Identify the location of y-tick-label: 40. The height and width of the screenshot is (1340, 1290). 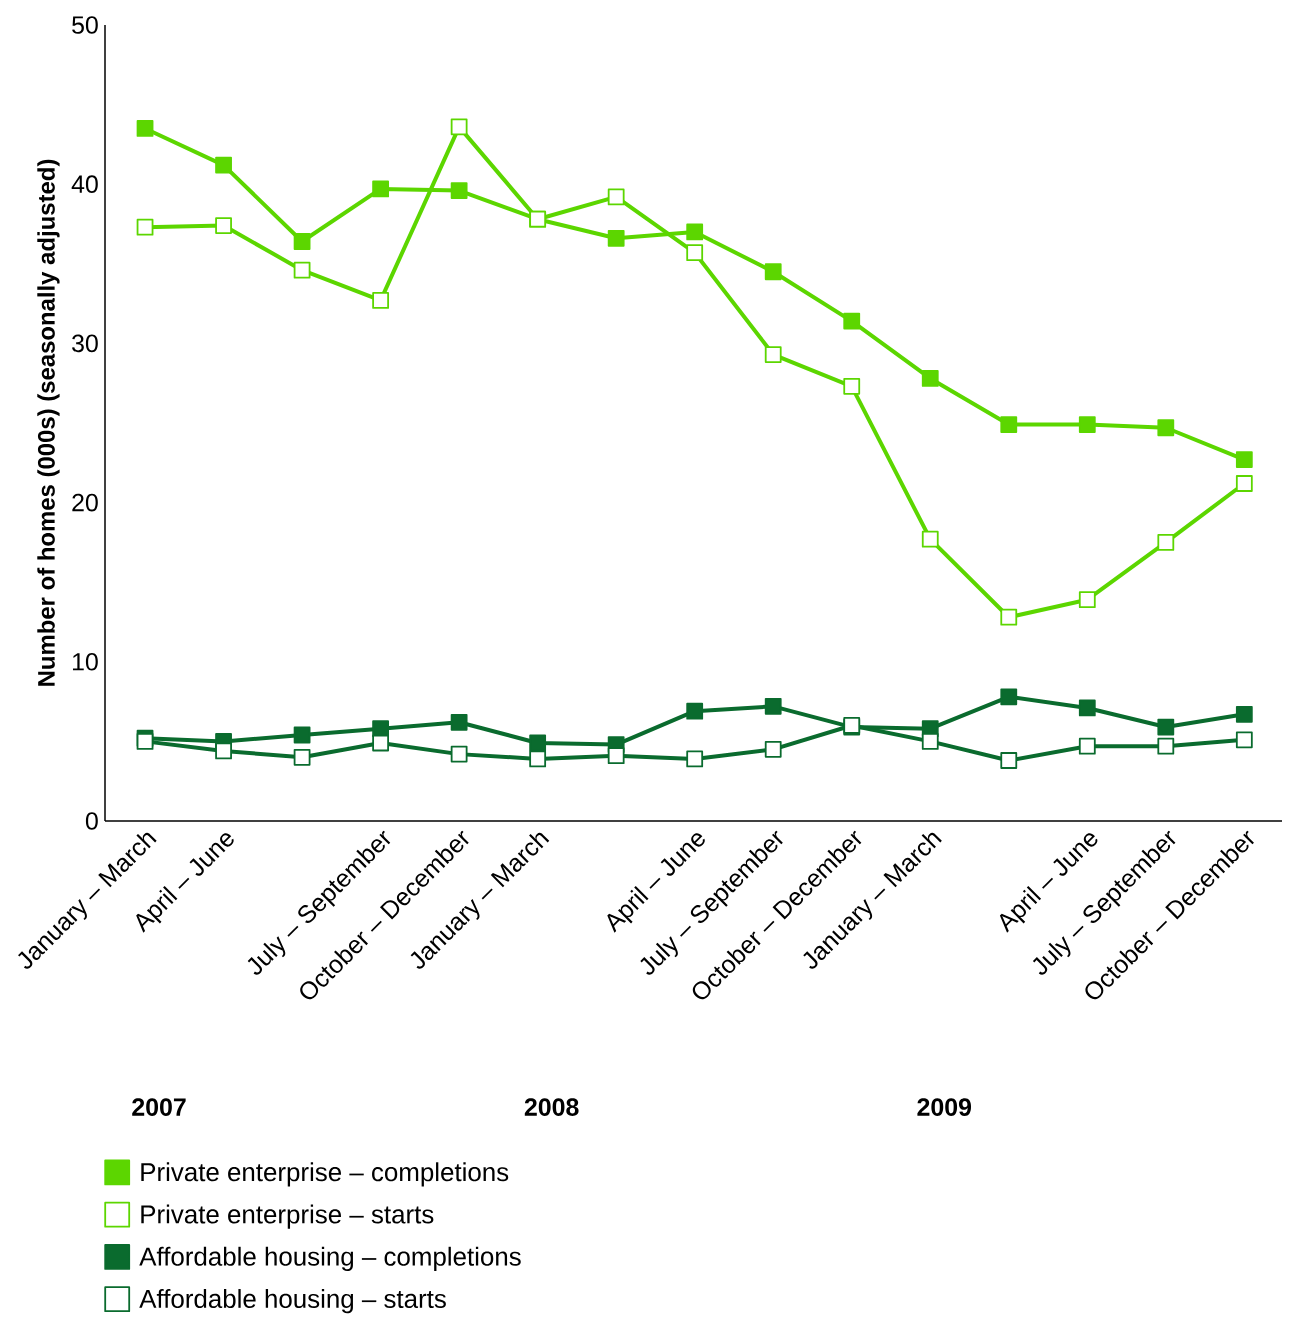
(84, 184).